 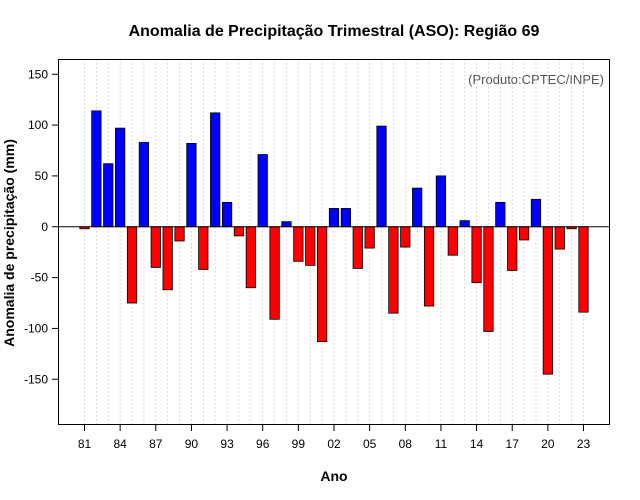 I want to click on bar-2019, so click(x=536, y=213).